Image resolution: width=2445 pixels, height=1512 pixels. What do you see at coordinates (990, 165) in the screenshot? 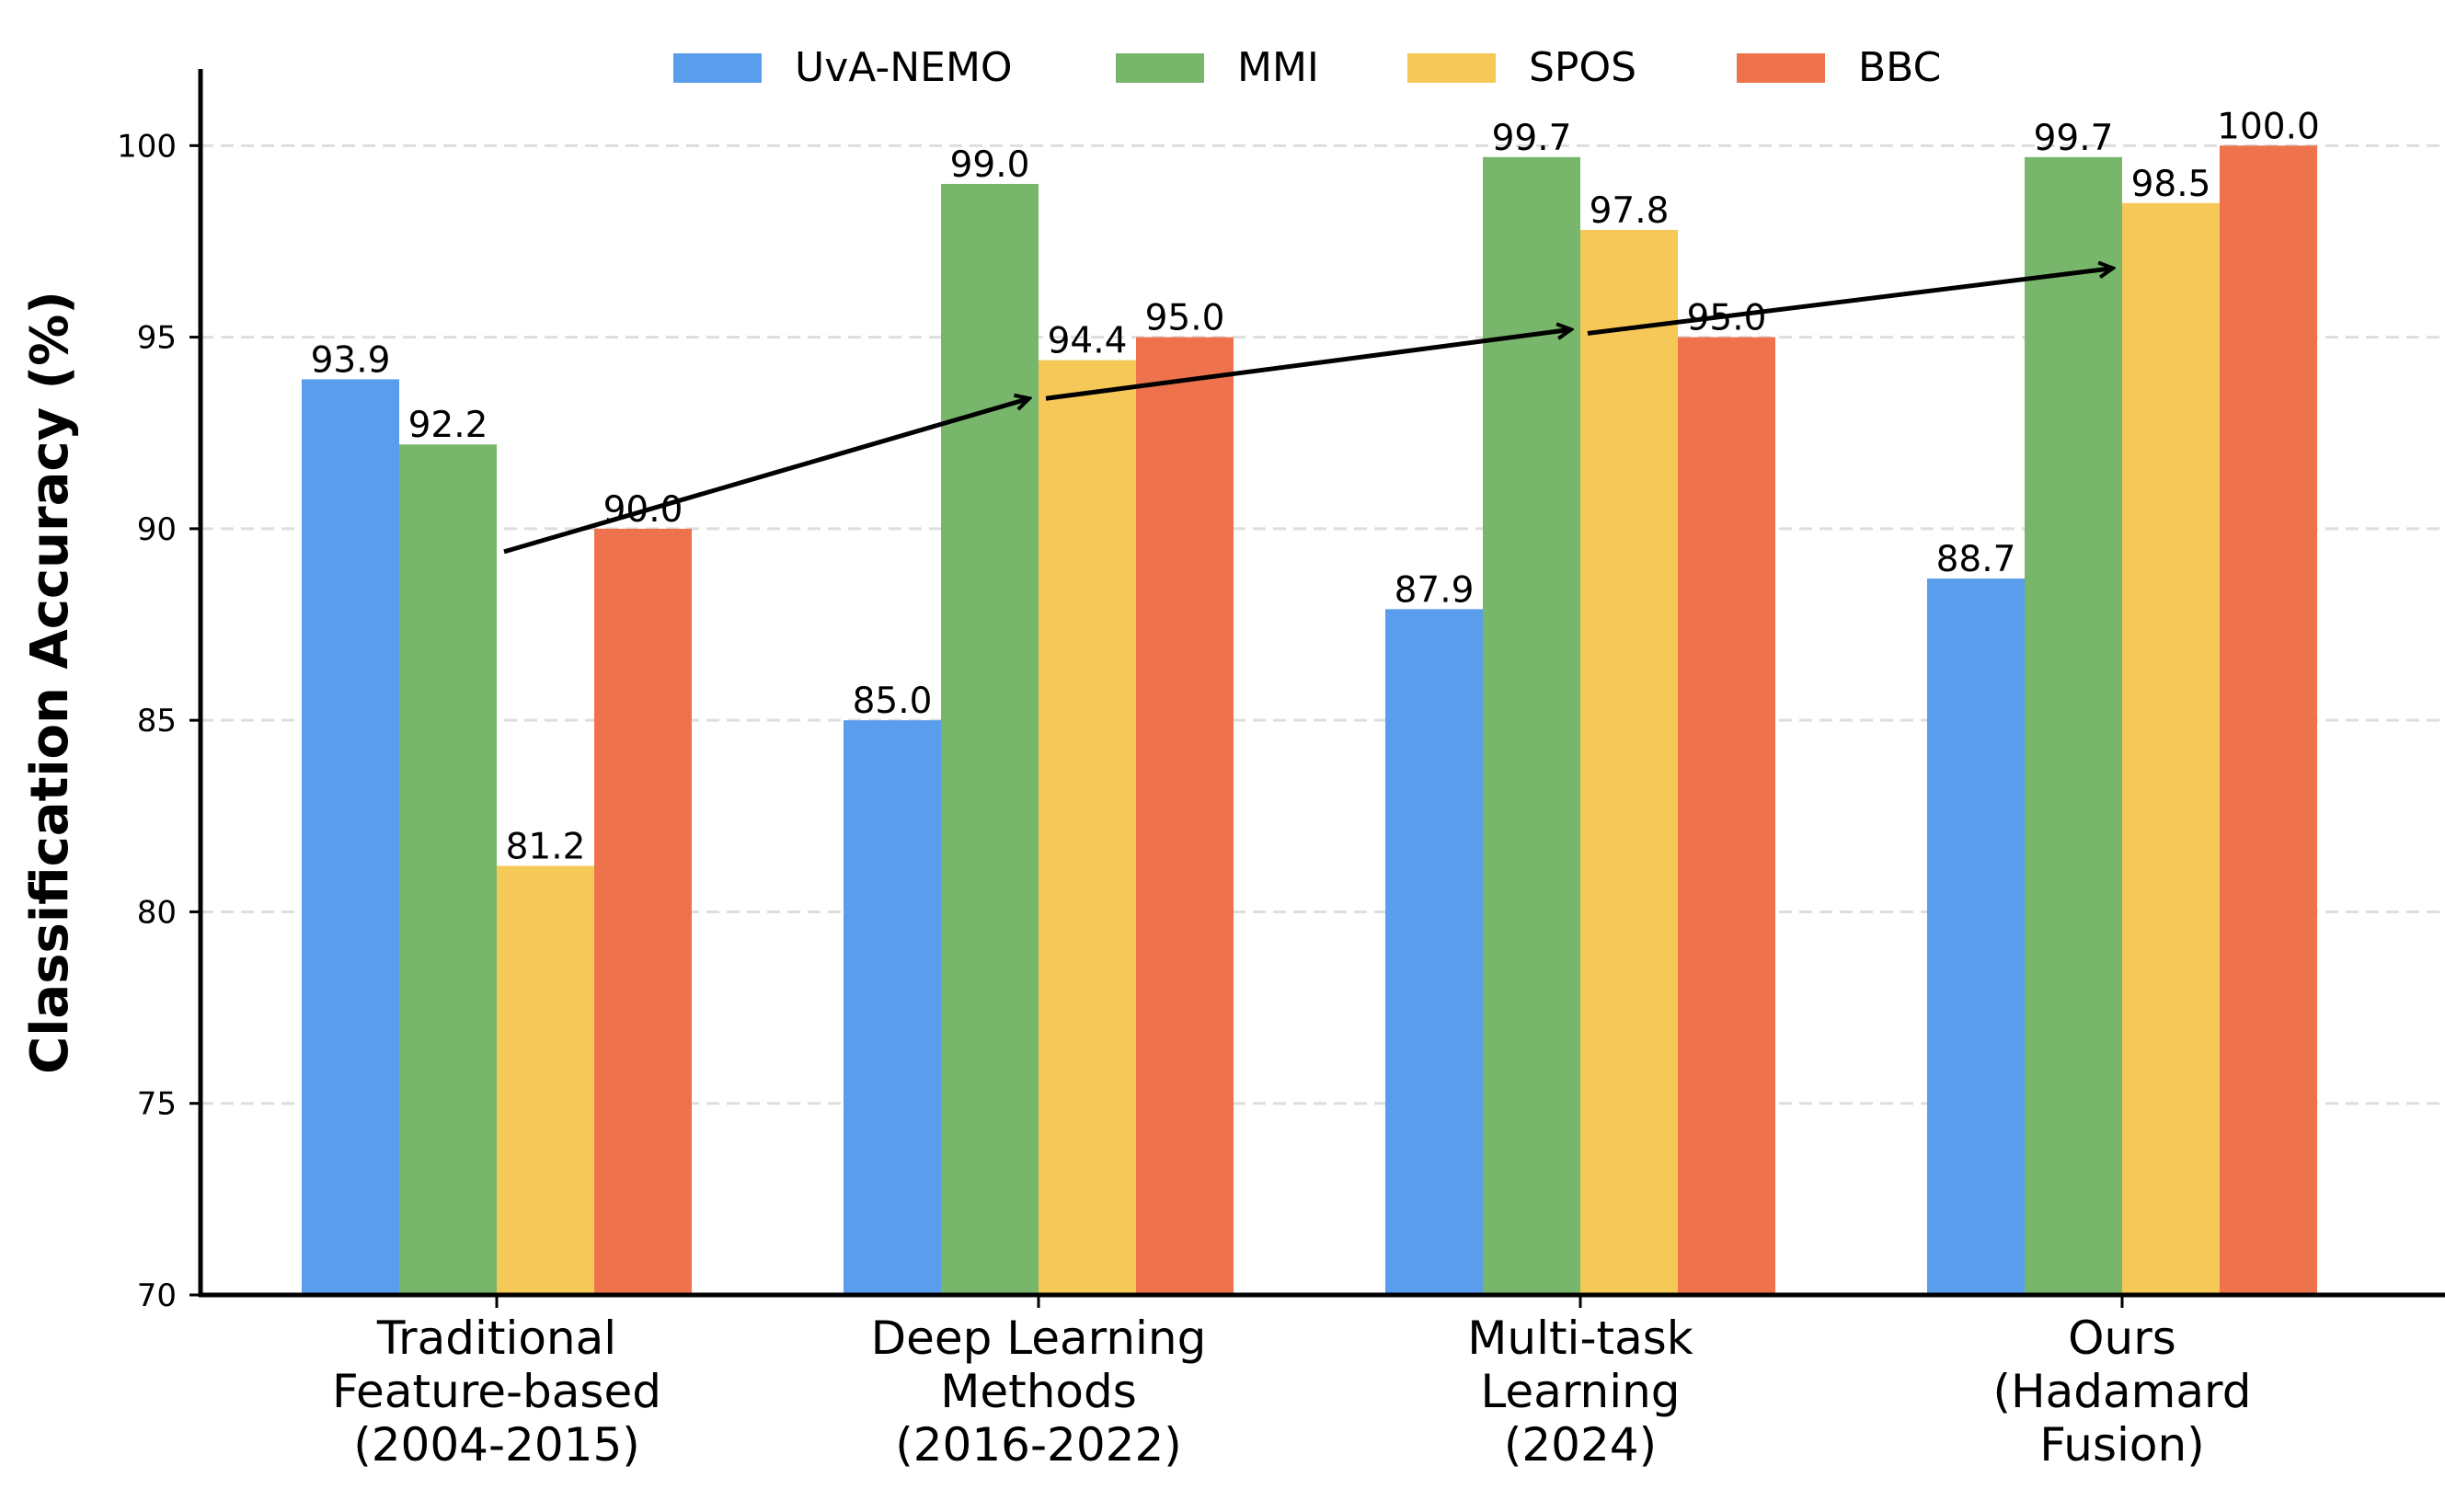
I see `bar-value-label: 99.0` at bounding box center [990, 165].